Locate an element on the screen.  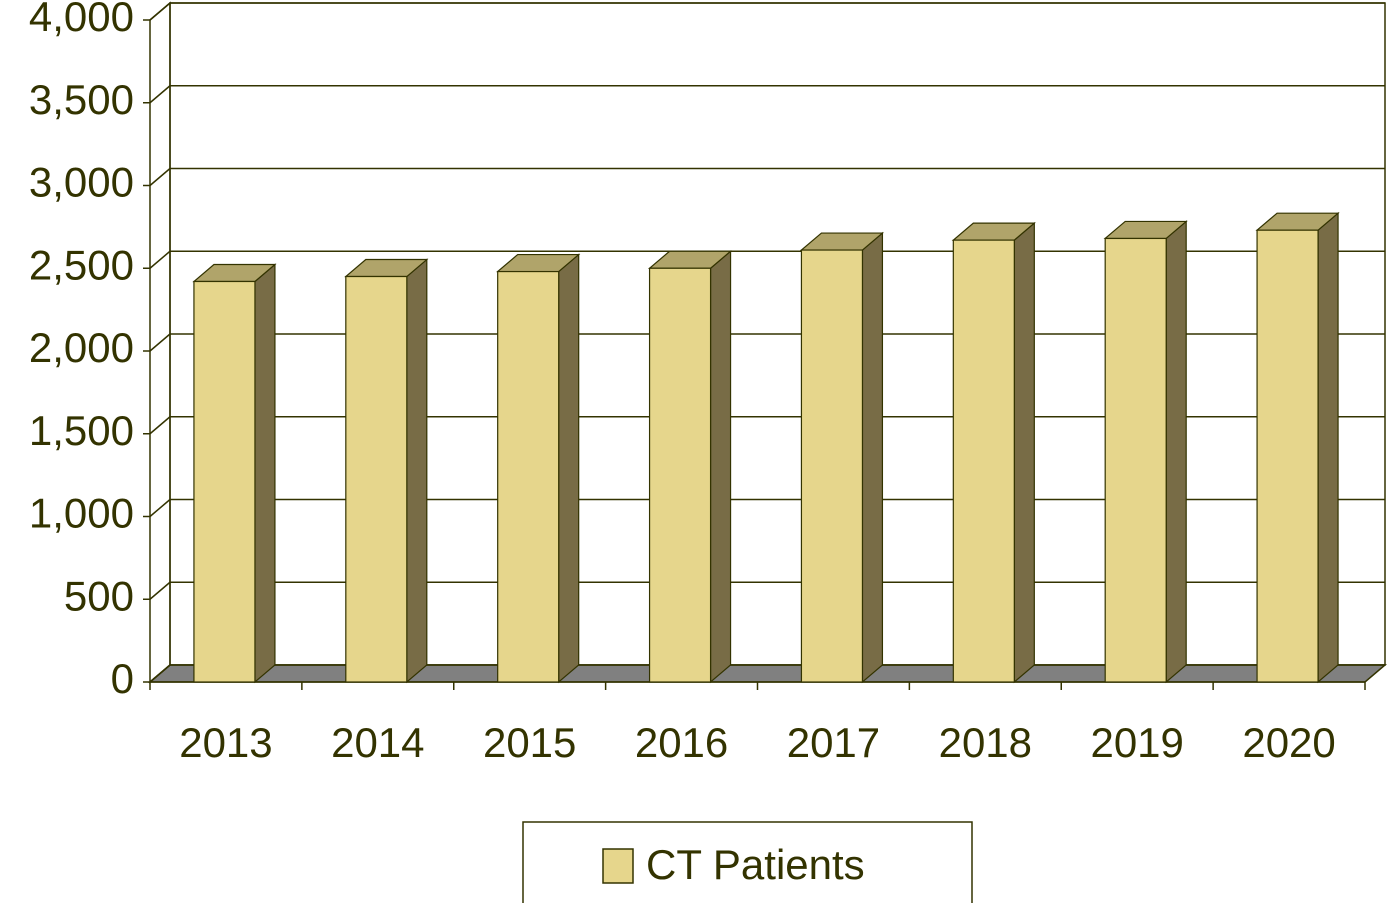
y-tick-label: 3,500 is located at coordinates (81, 99).